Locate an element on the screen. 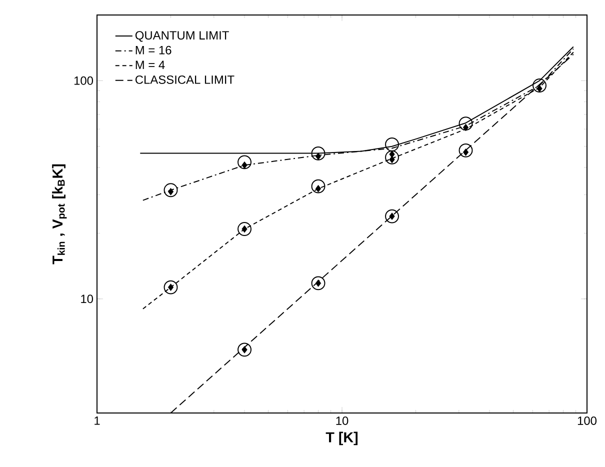  x-tick-label: 1 is located at coordinates (97, 420).